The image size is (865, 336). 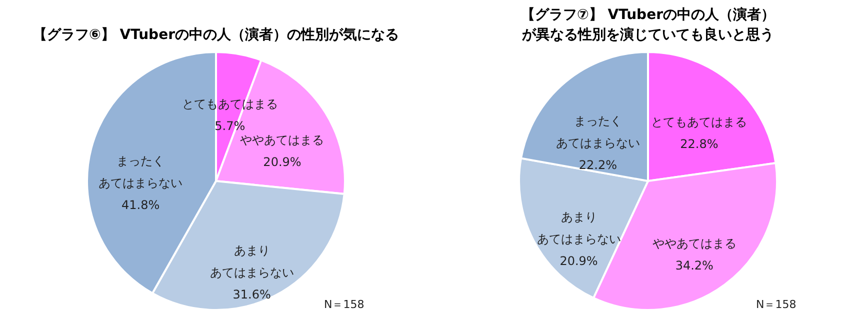 What do you see at coordinates (141, 205) in the screenshot?
I see `data-label: 41.8%` at bounding box center [141, 205].